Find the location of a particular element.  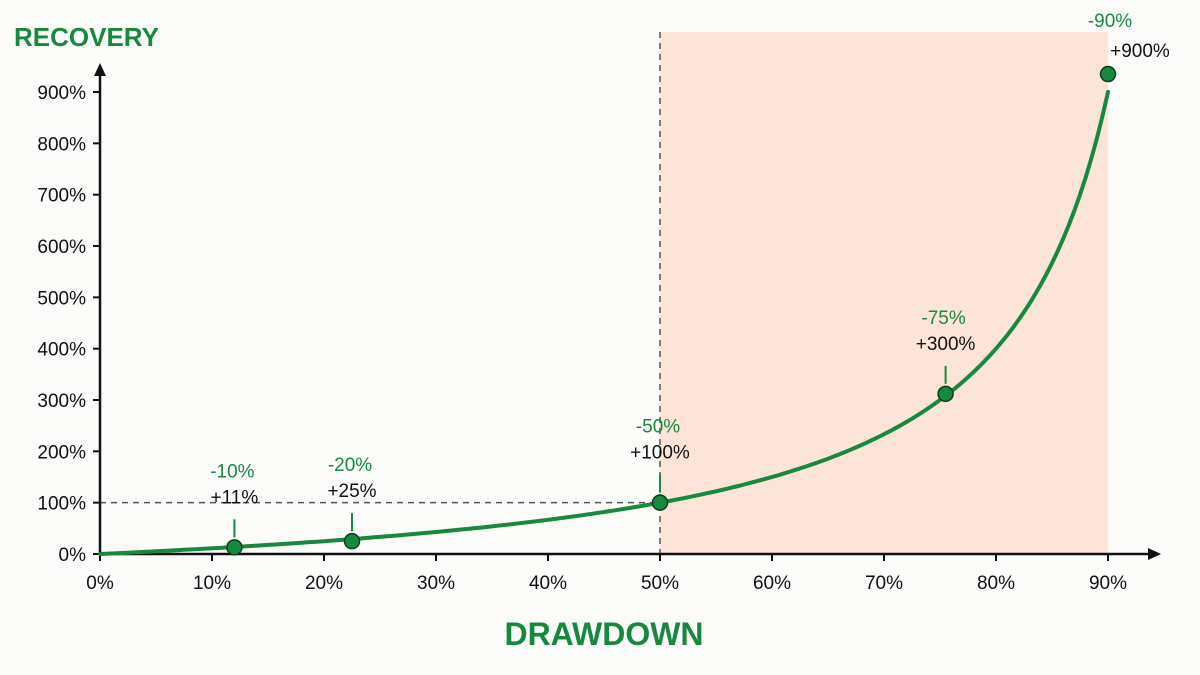

y-tick-label: 700% is located at coordinates (61, 196).